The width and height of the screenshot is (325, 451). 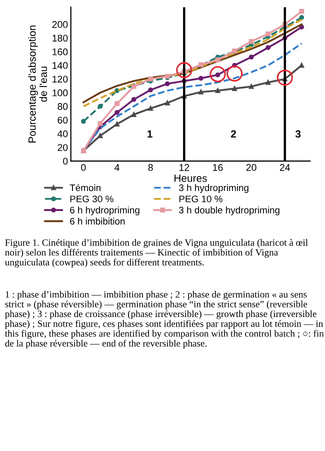 I want to click on annotation: 2, so click(x=233, y=134).